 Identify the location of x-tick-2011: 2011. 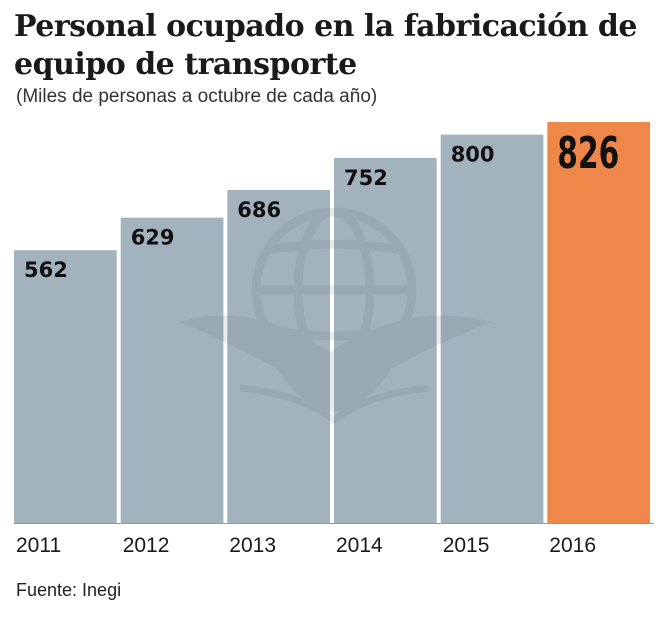
(38, 545).